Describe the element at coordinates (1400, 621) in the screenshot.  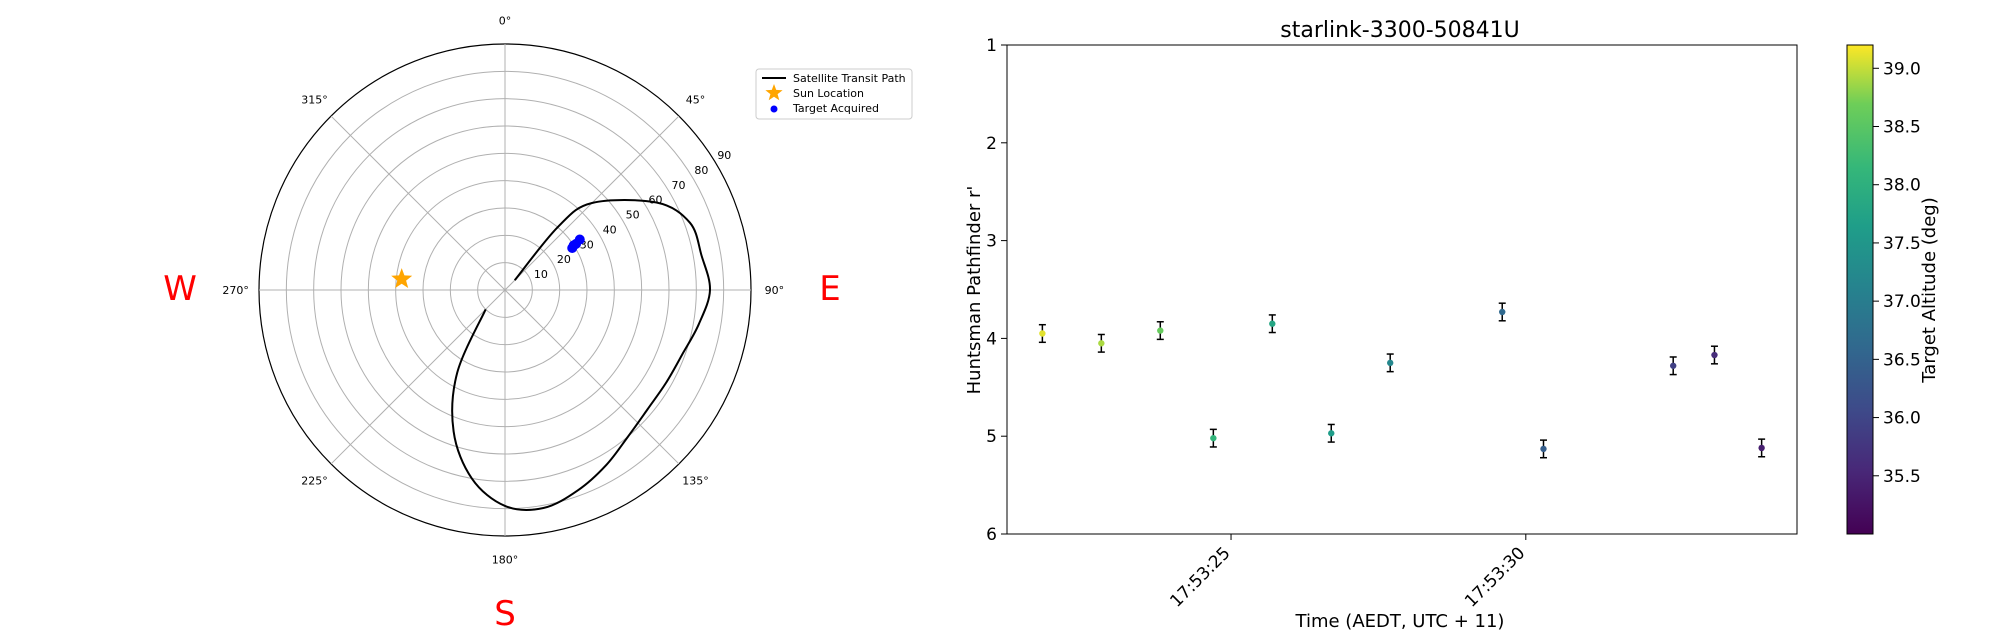
I see `x-axis-label: Time (AEDT, UTC + 11)` at that location.